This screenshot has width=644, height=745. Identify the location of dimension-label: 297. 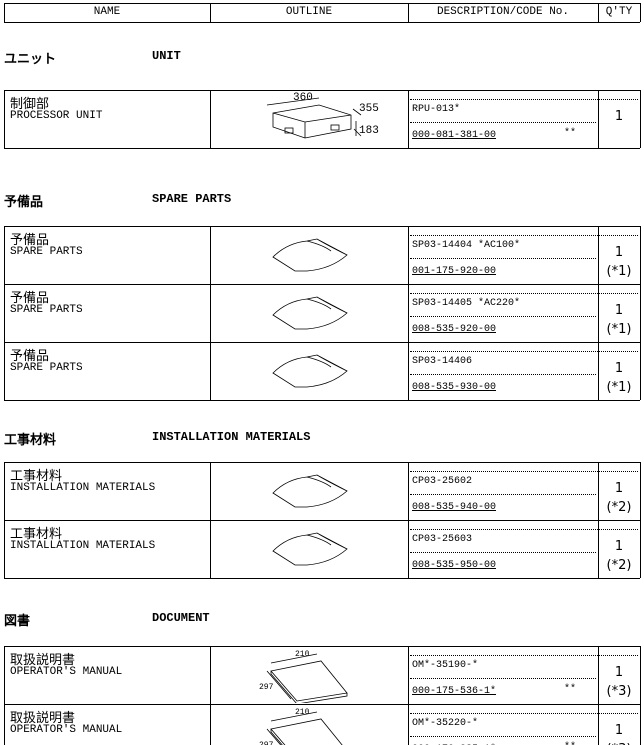
(266, 743).